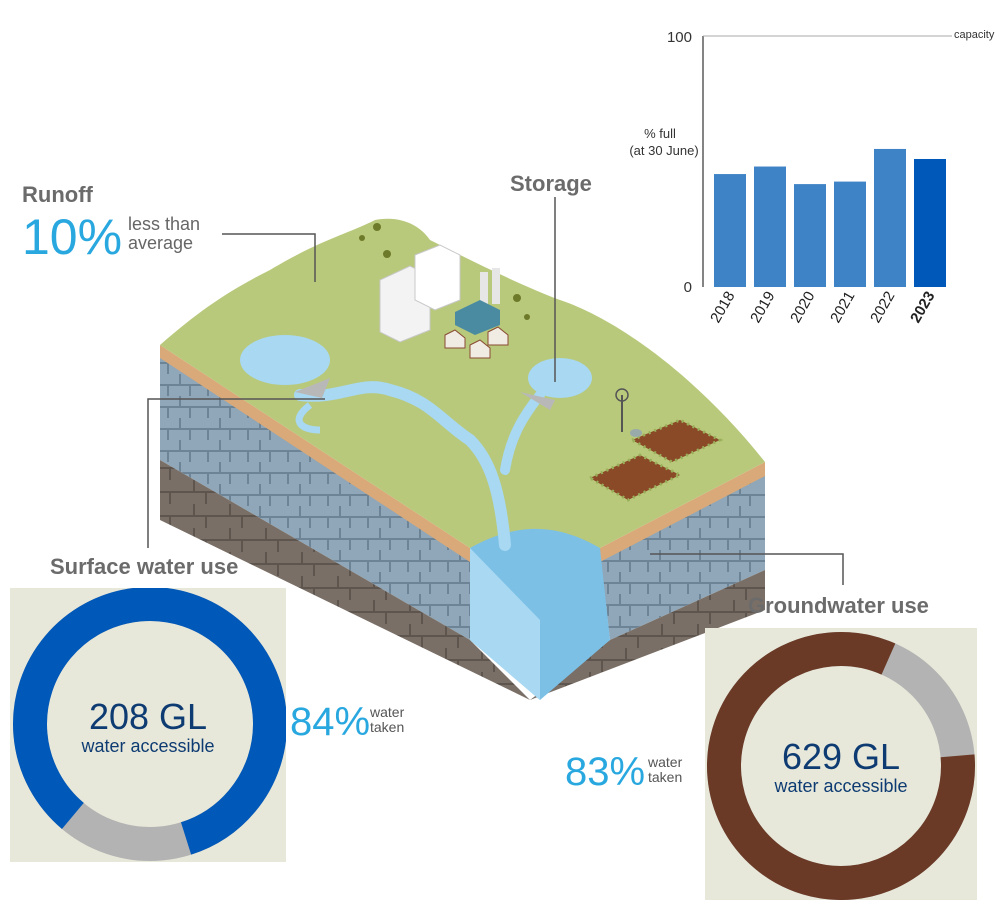 This screenshot has width=1005, height=912. Describe the element at coordinates (688, 287) in the screenshot. I see `y-tick-0: 0` at that location.